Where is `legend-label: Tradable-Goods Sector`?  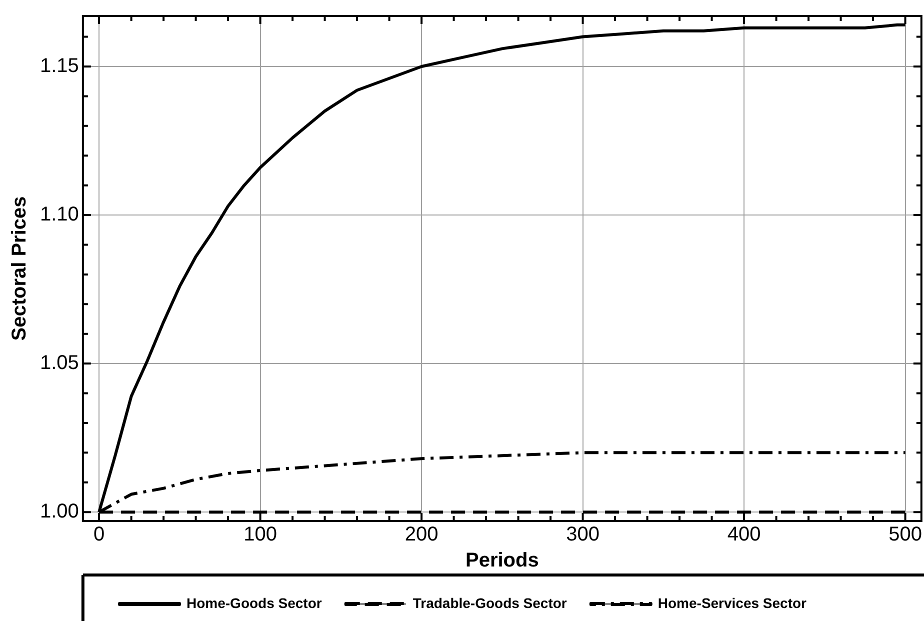 legend-label: Tradable-Goods Sector is located at coordinates (490, 602).